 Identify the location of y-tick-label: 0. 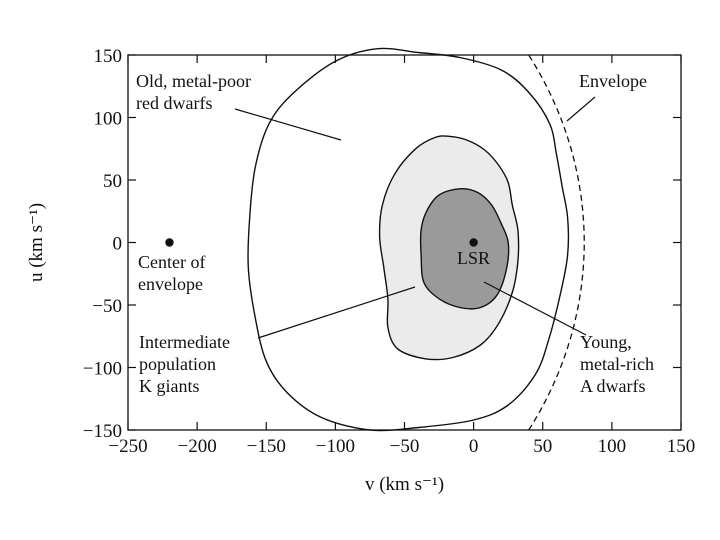
(118, 244).